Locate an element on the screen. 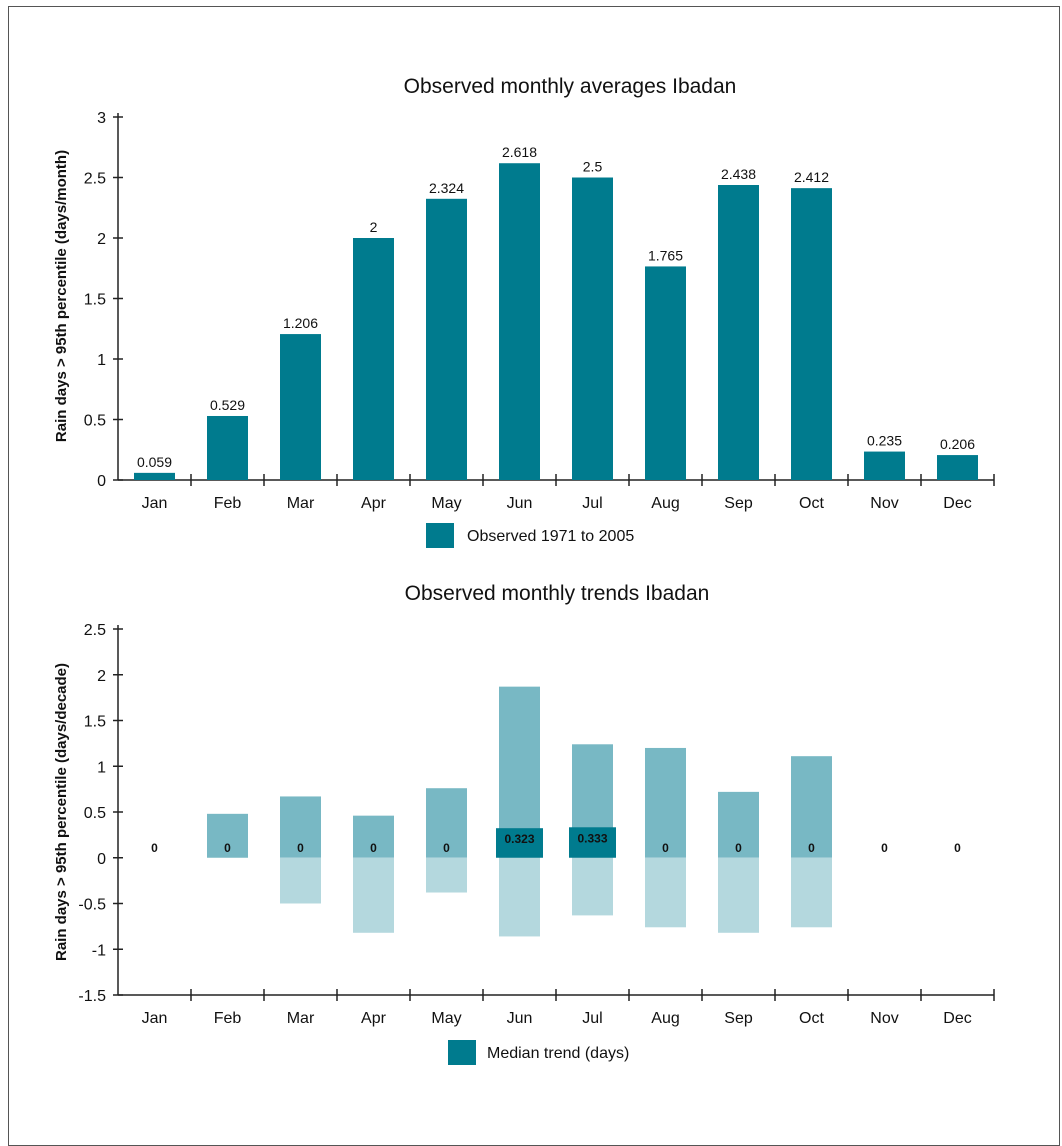 This screenshot has width=1062, height=1146. legend-label: Observed 1971 to 2005 is located at coordinates (550, 536).